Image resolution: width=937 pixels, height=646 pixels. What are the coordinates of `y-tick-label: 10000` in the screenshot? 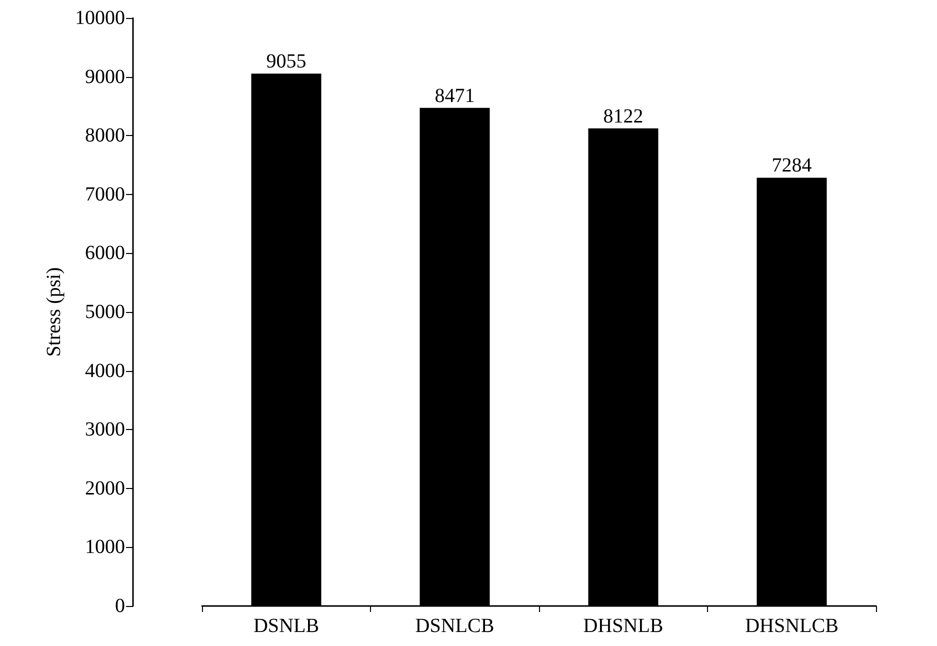 It's located at (100, 18).